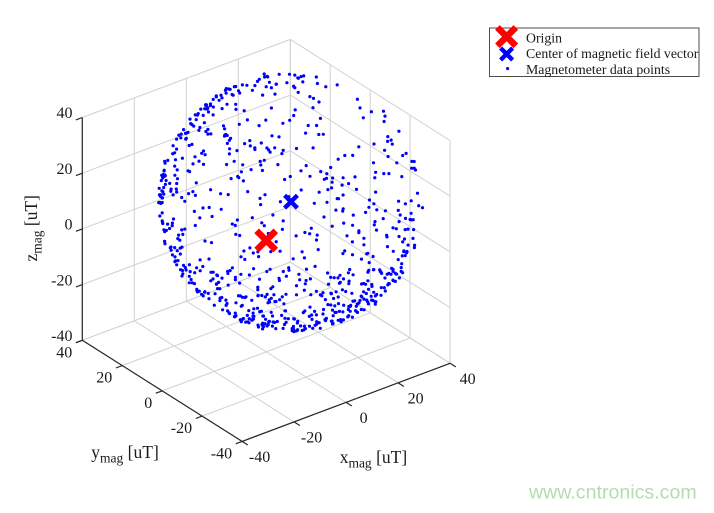 Image resolution: width=714 pixels, height=513 pixels. Describe the element at coordinates (544, 38) in the screenshot. I see `svg-text: Origin` at that location.